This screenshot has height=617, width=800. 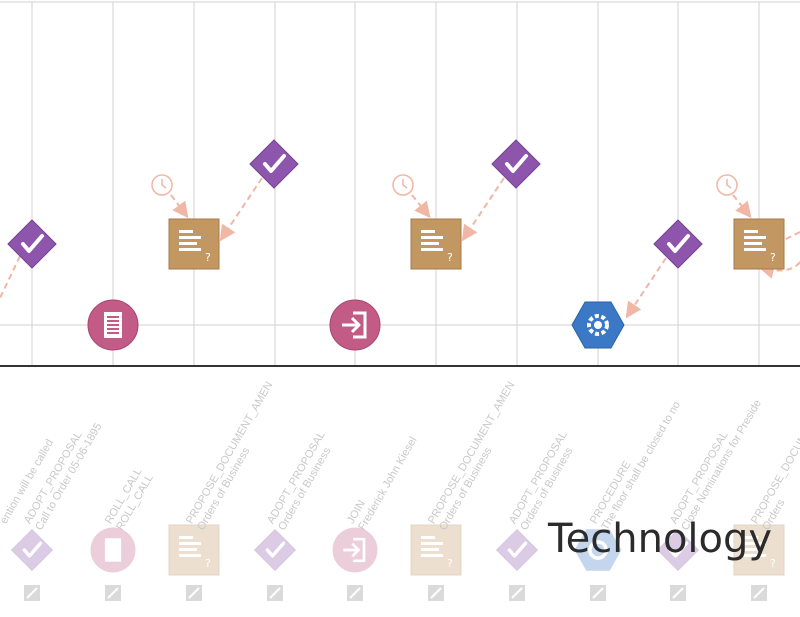 I want to click on procedure-node, so click(x=598, y=325).